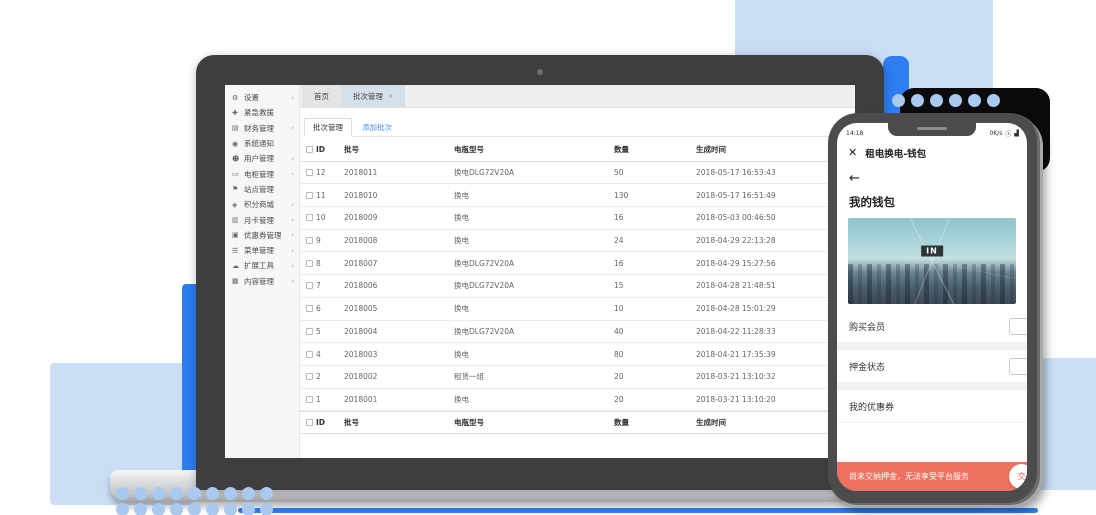 This screenshot has width=1096, height=515. I want to click on select-all-checkbox, so click(308, 150).